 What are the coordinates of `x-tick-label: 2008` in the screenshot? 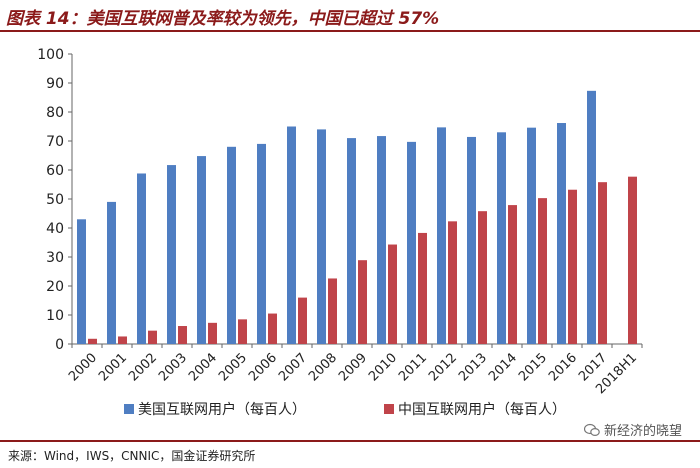 It's located at (323, 367).